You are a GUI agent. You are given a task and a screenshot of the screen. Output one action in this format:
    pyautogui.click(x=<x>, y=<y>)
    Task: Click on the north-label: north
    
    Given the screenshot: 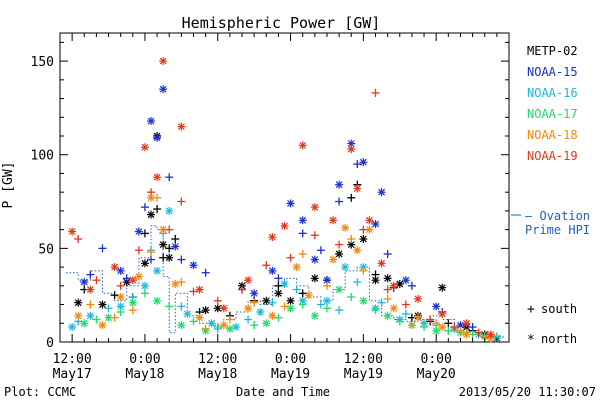 What is the action you would take?
    pyautogui.click(x=559, y=339)
    